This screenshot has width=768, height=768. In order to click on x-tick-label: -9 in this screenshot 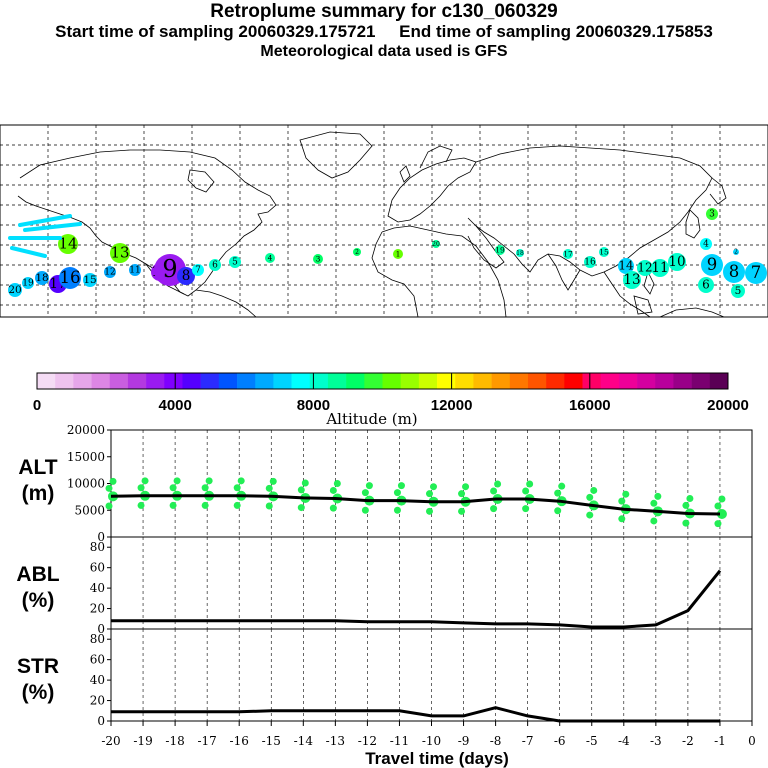, I will do `click(464, 741)`.